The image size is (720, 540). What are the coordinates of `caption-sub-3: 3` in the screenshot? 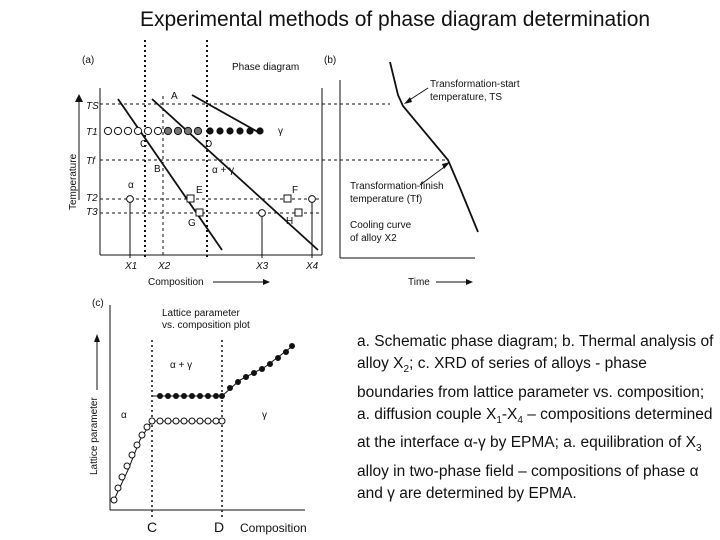 It's located at (698, 449).